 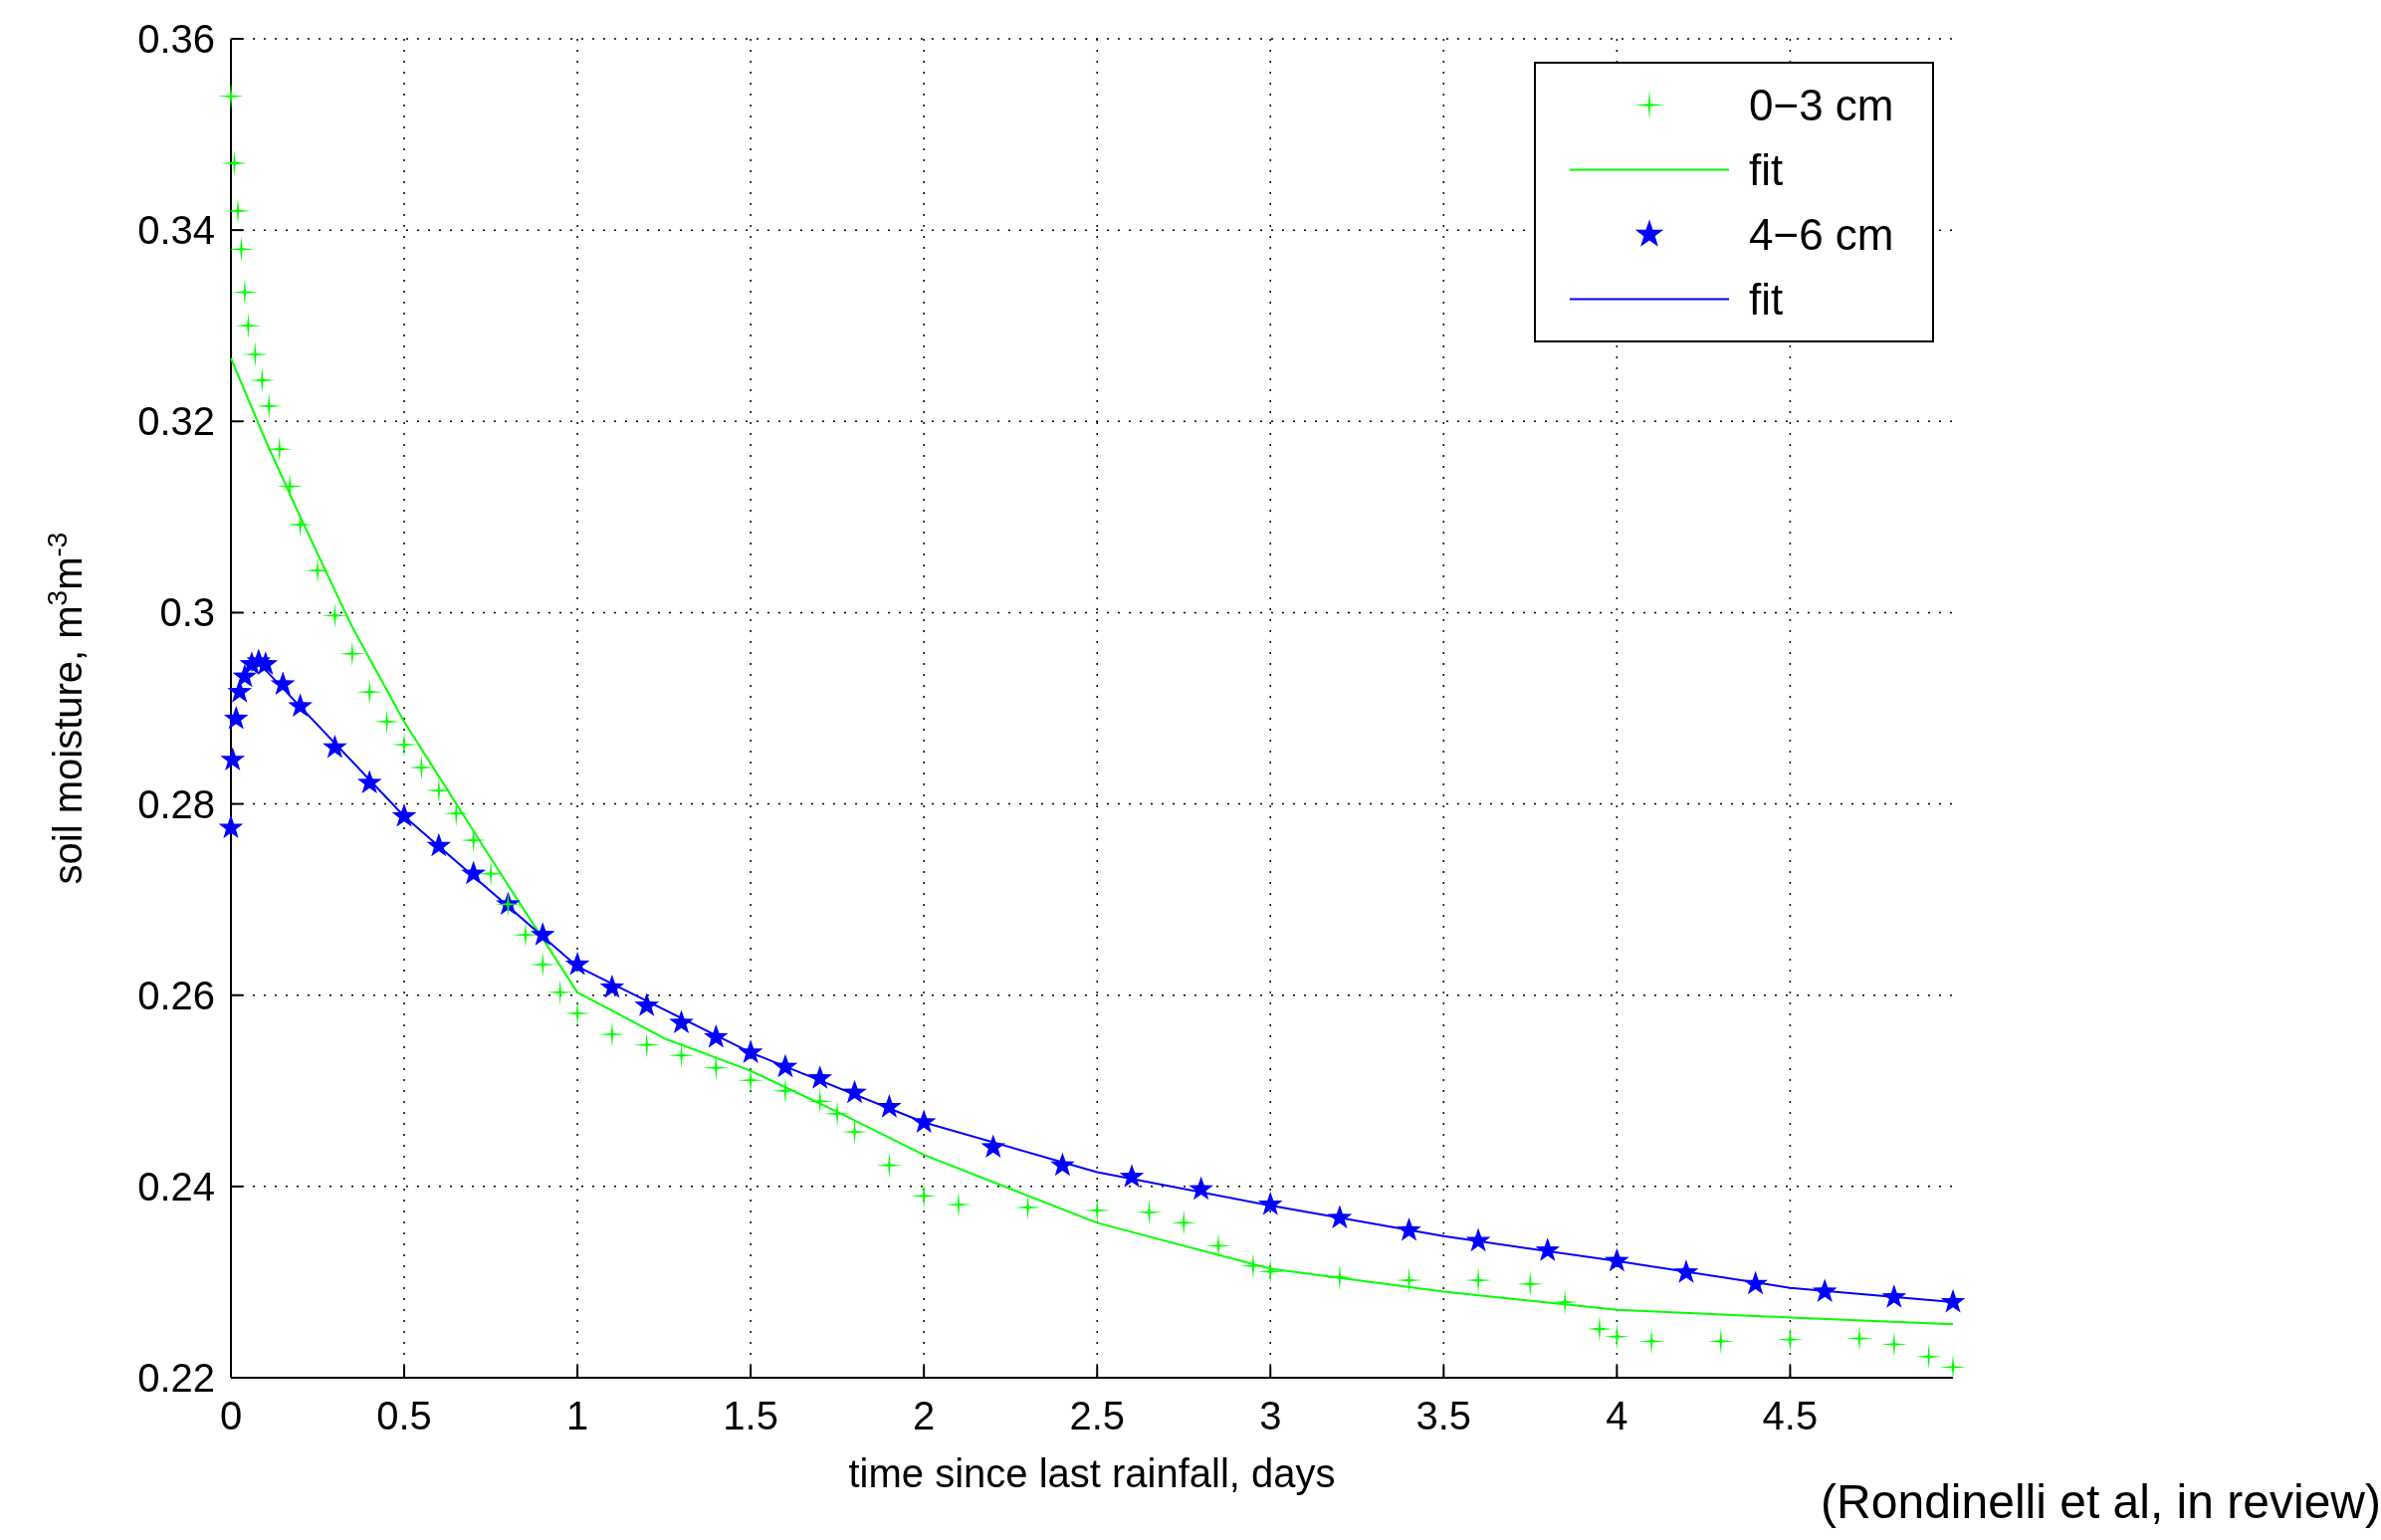 What do you see at coordinates (1092, 1473) in the screenshot?
I see `x-axis-title: time since last rainfall, days` at bounding box center [1092, 1473].